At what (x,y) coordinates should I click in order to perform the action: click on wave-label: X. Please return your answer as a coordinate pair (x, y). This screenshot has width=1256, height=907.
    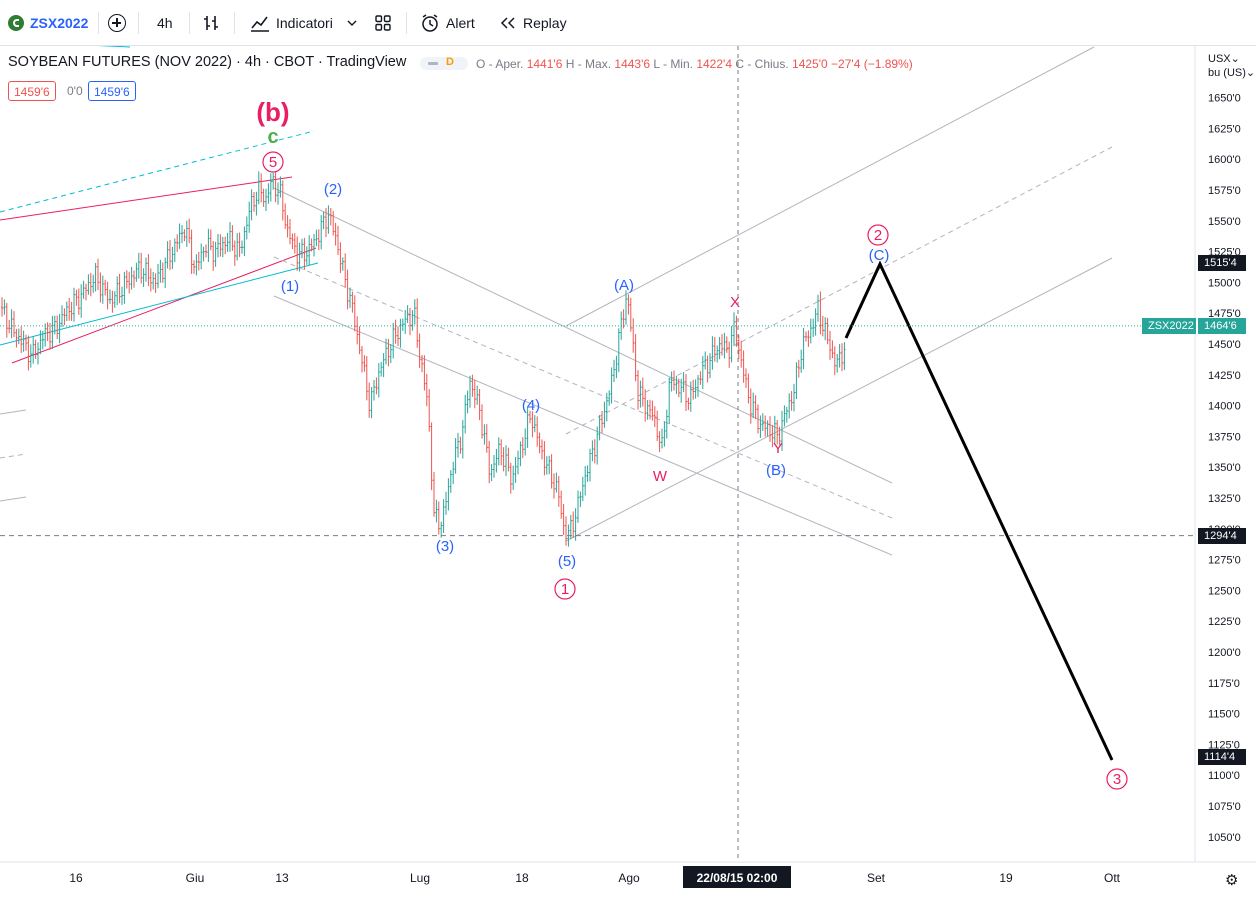
    Looking at the image, I should click on (735, 302).